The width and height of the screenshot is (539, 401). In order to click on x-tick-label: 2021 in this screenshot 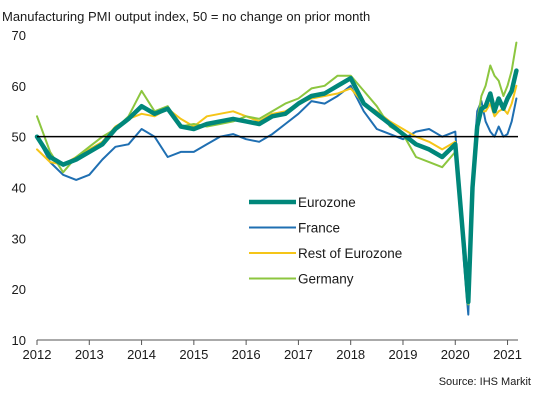, I will do `click(507, 354)`.